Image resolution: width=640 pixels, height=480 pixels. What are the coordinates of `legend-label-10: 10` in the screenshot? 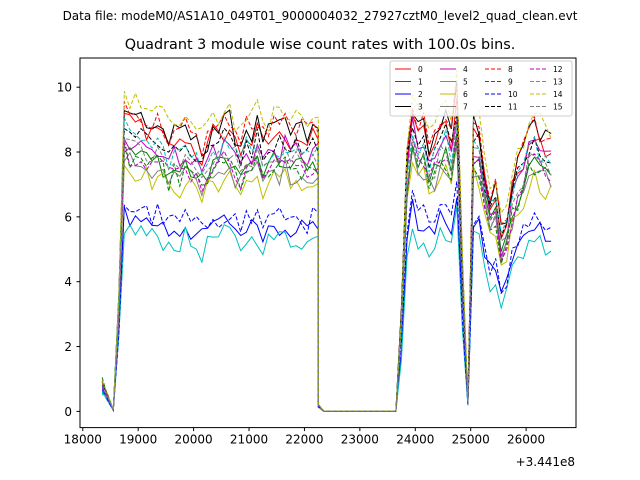 It's located at (513, 94).